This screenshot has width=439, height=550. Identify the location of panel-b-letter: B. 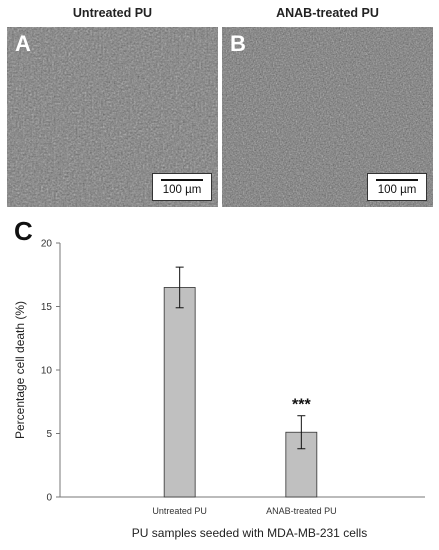
(238, 43).